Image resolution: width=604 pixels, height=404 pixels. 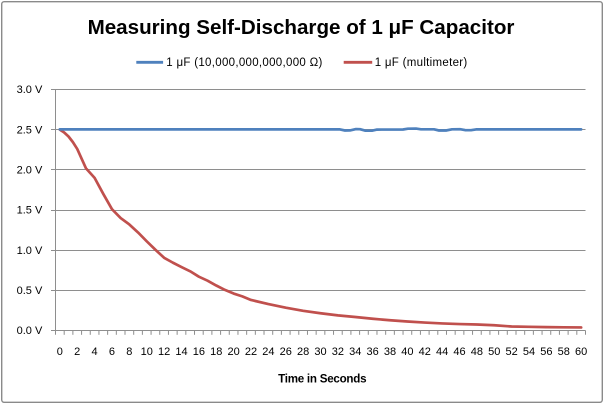 What do you see at coordinates (425, 352) in the screenshot?
I see `svg-text: 42` at bounding box center [425, 352].